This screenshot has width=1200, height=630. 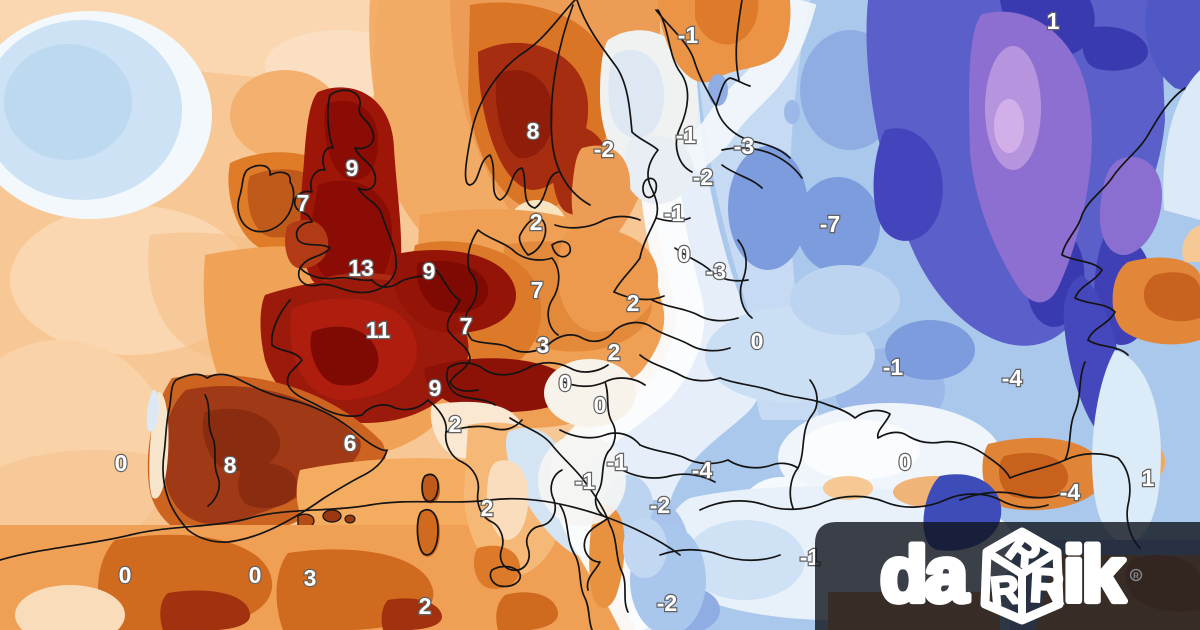 I want to click on svg-text: 11, so click(x=378, y=330).